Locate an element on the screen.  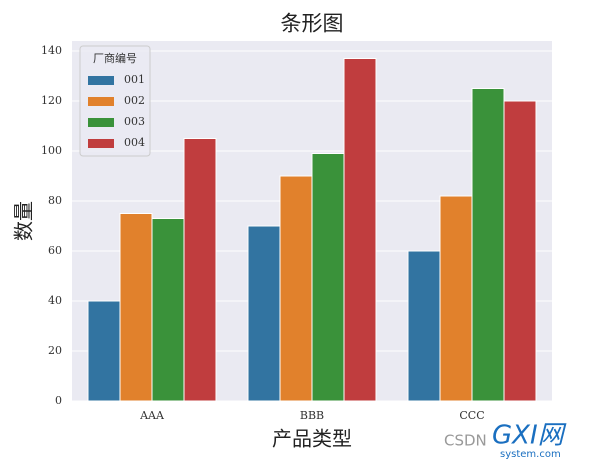
legend-title: 厂商编号 is located at coordinates (115, 58).